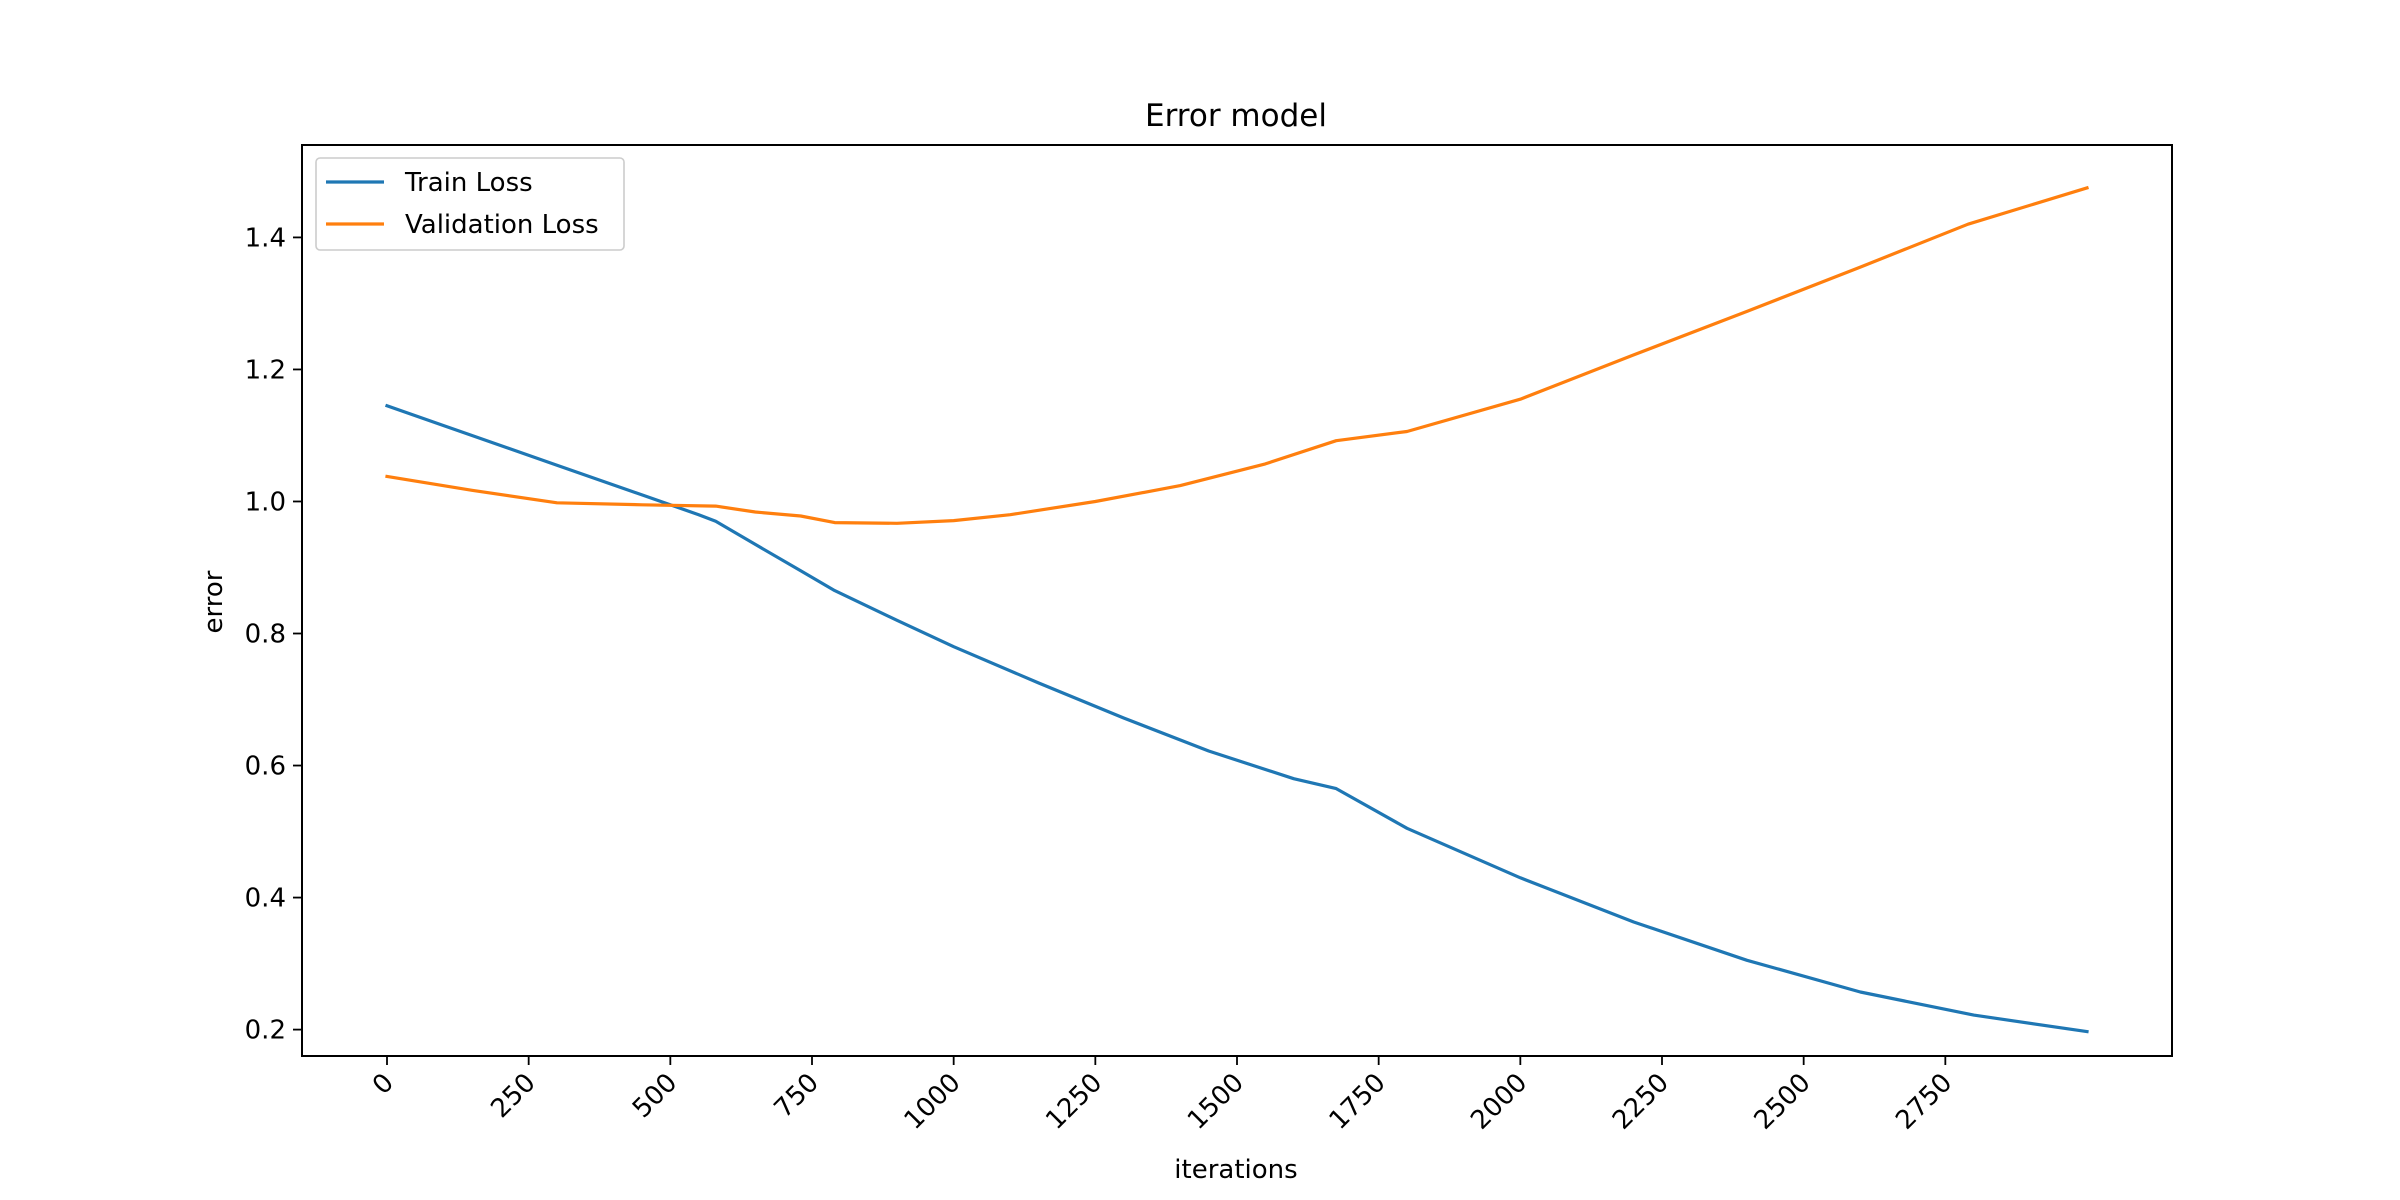 Image resolution: width=2400 pixels, height=1200 pixels. What do you see at coordinates (265, 767) in the screenshot?
I see `y-tick-label: 0.6` at bounding box center [265, 767].